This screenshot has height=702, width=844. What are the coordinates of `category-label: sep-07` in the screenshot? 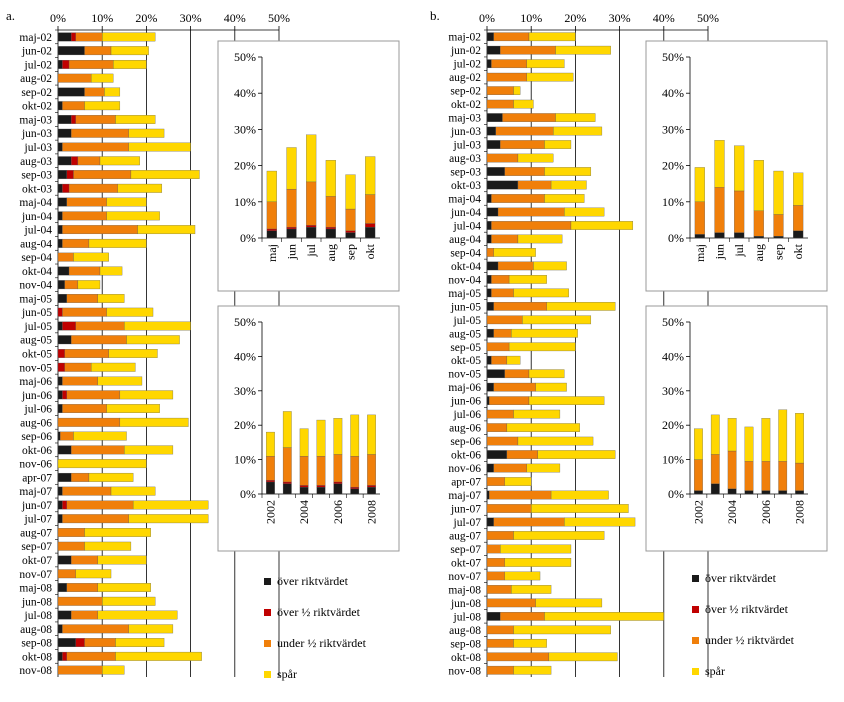 It's located at (36, 547).